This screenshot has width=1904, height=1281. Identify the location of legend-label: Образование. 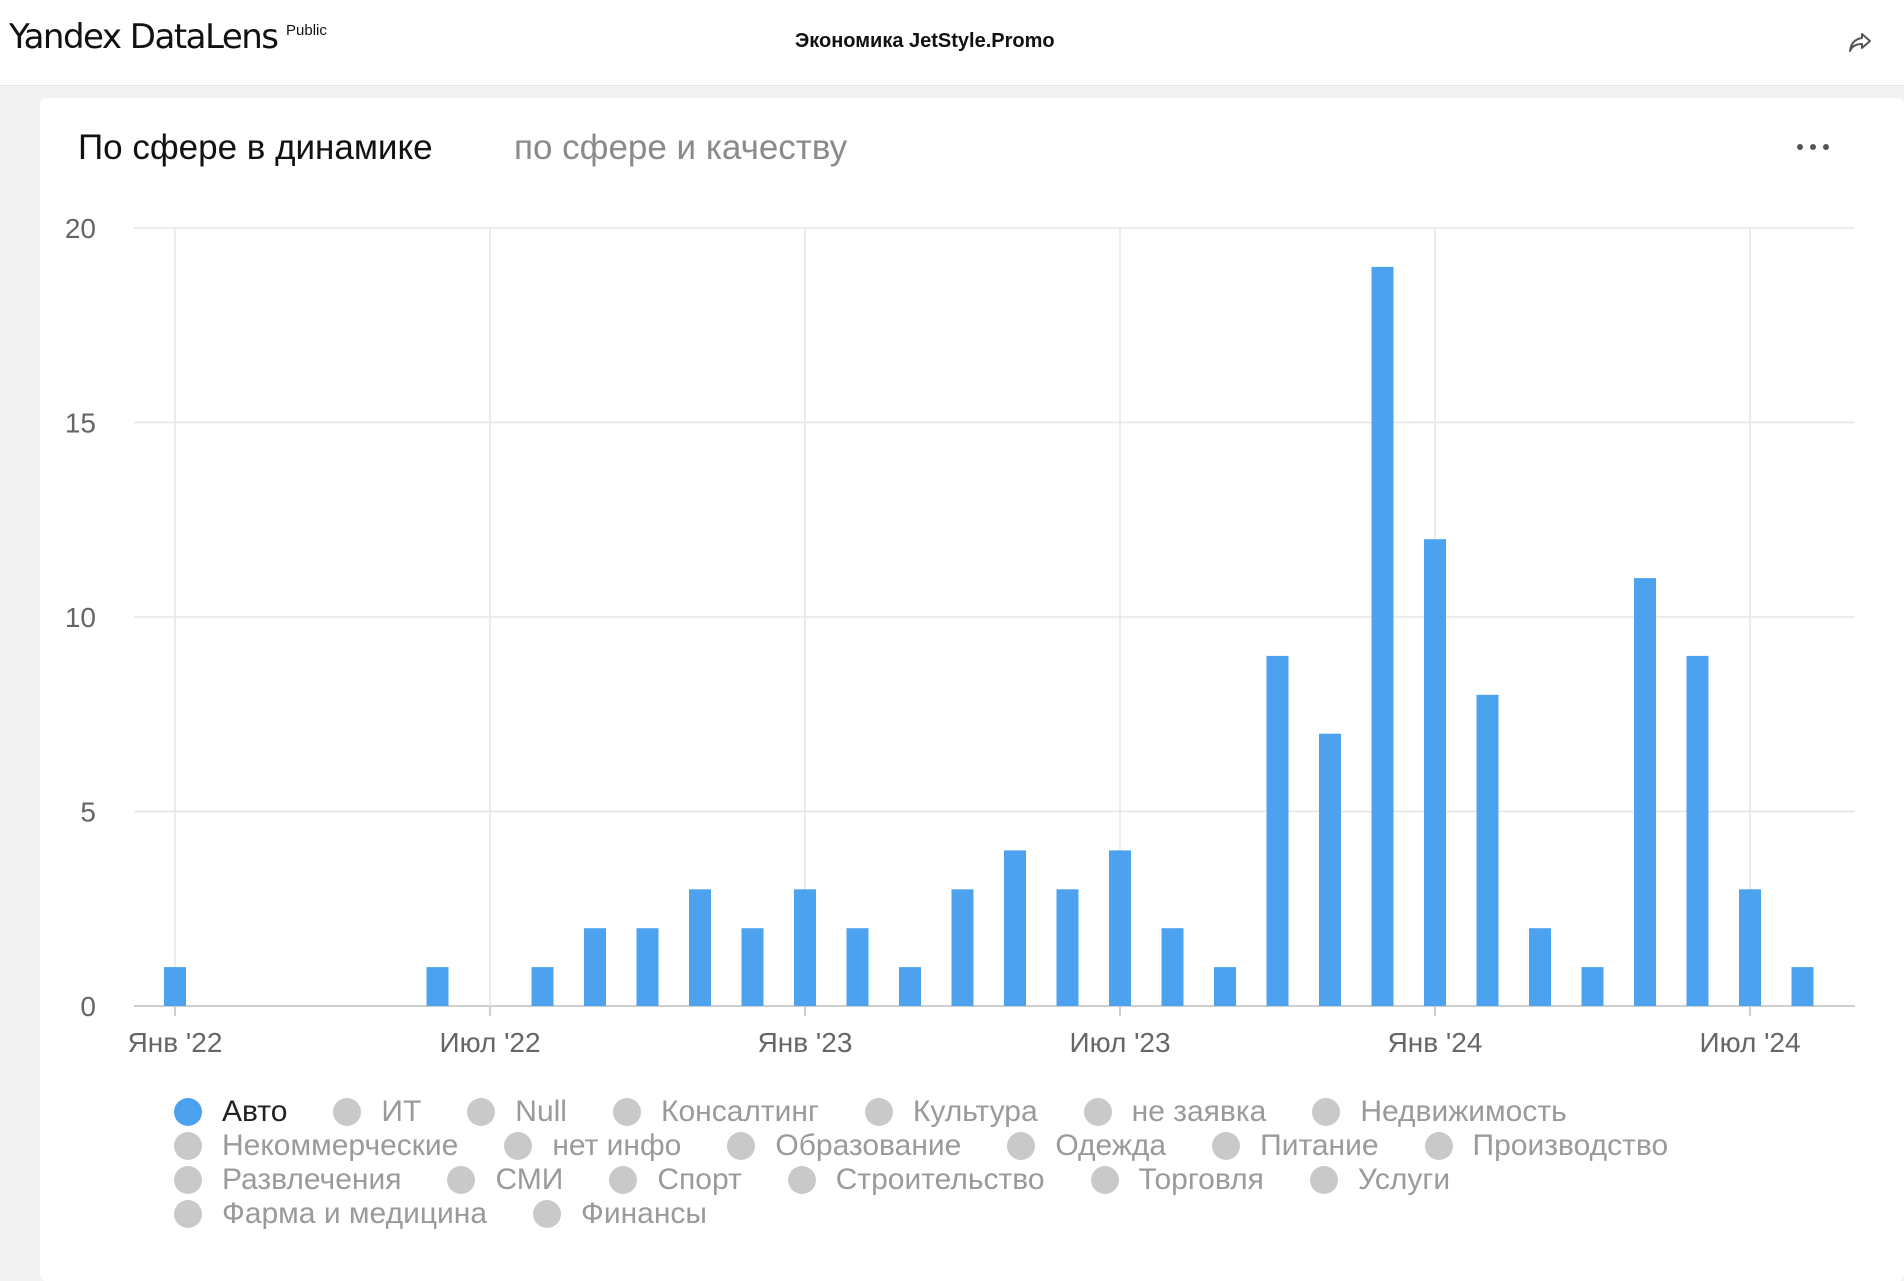
(868, 1145).